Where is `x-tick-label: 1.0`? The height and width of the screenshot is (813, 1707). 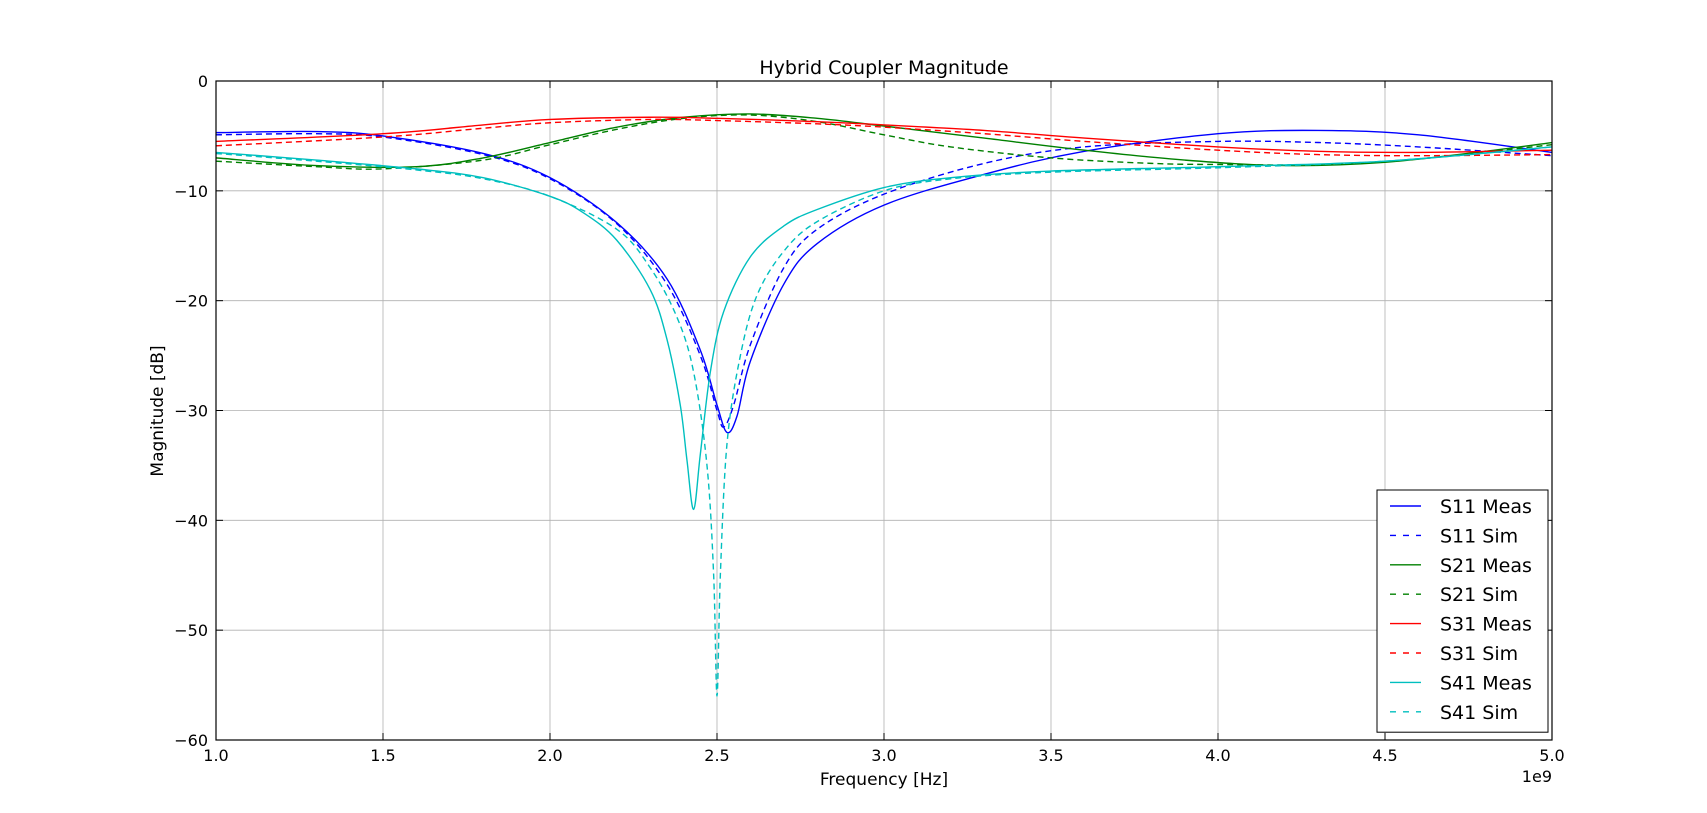 x-tick-label: 1.0 is located at coordinates (215, 755).